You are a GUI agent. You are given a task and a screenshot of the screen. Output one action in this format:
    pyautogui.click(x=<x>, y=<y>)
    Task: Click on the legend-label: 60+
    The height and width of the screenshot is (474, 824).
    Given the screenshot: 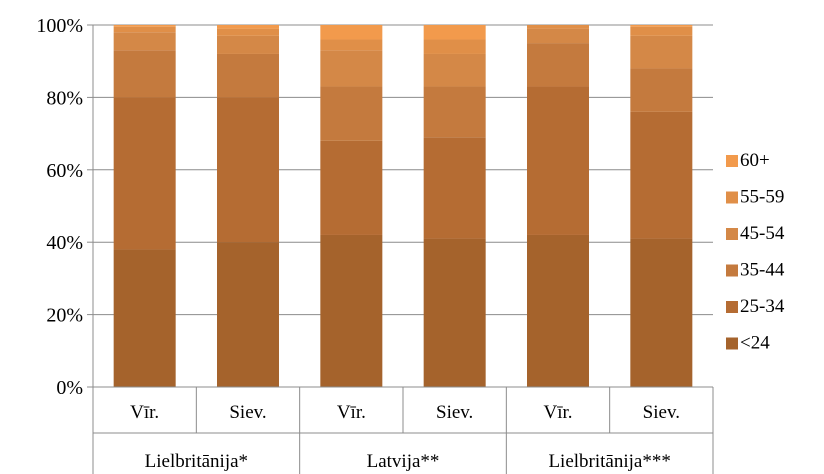 What is the action you would take?
    pyautogui.click(x=755, y=160)
    